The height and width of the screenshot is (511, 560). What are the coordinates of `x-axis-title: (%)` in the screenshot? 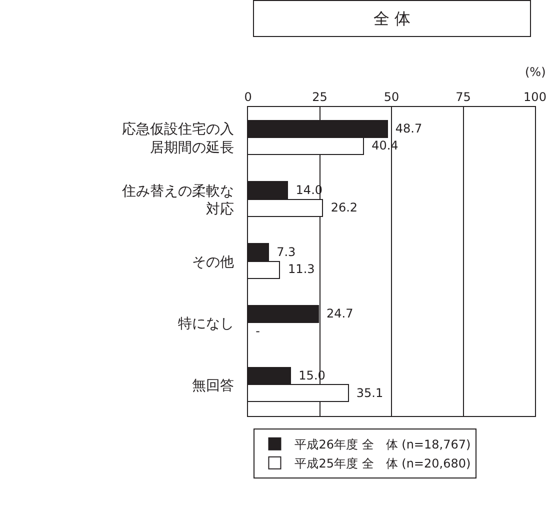 It's located at (535, 72).